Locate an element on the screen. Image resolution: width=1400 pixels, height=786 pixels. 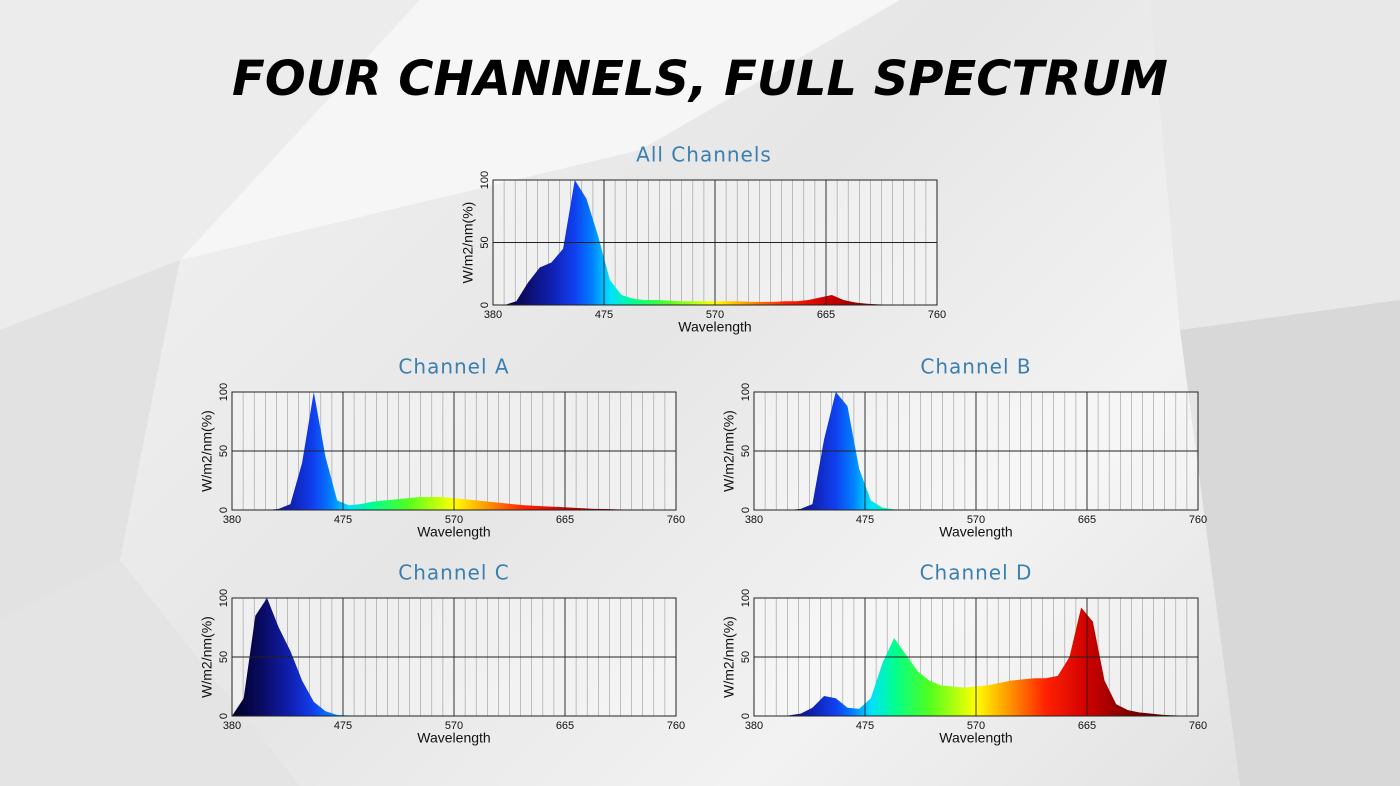
chart-title: Channel D is located at coordinates (976, 573).